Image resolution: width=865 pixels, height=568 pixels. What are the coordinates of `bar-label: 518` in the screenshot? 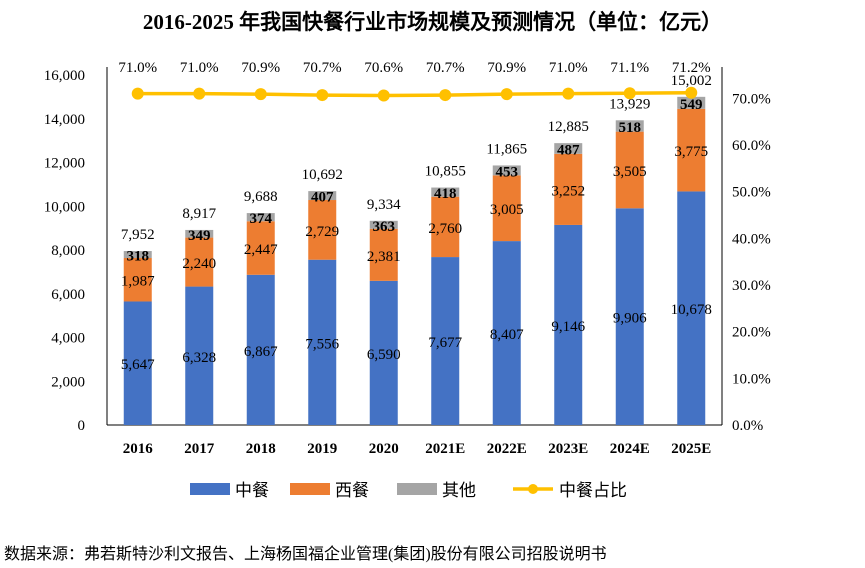 It's located at (630, 128).